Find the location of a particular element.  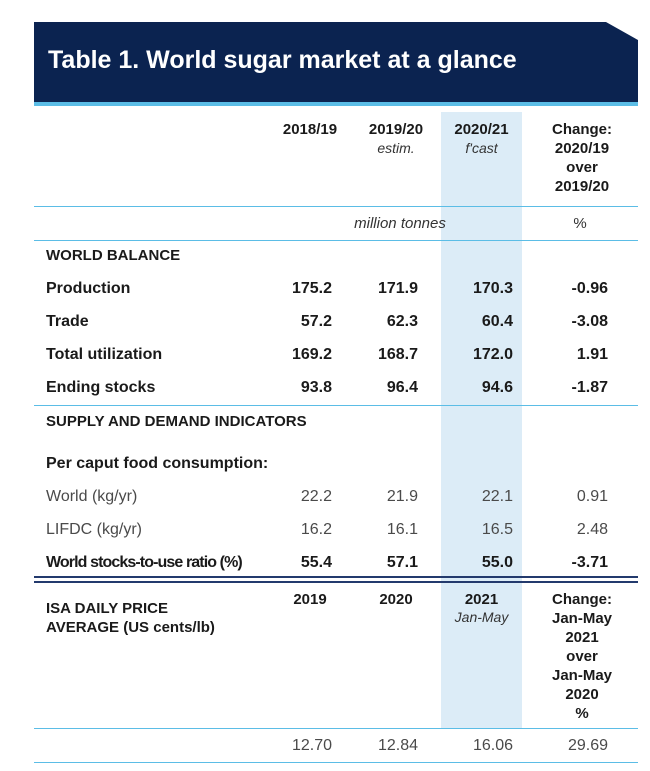

row-label-lifdc: LIFDC (kg/yr) is located at coordinates (94, 529).